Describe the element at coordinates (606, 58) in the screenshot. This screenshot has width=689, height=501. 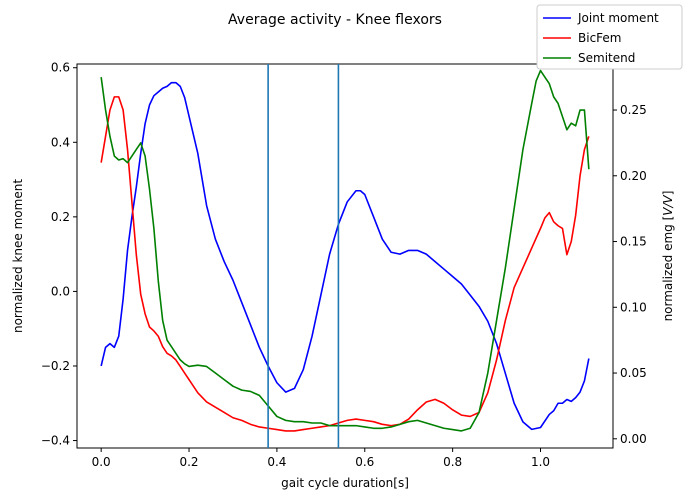
I see `legend-entry-label: Semitend` at that location.